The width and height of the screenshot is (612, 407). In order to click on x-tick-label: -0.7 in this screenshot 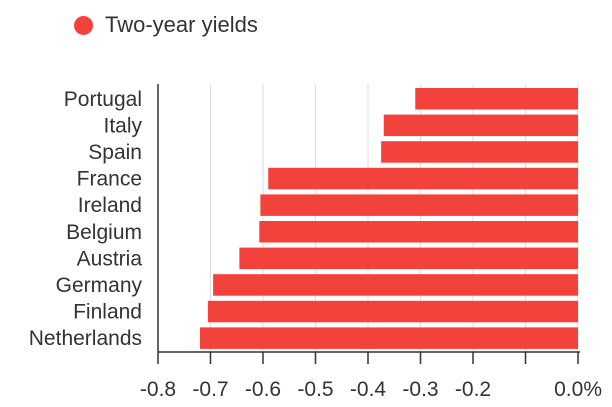, I will do `click(210, 389)`.